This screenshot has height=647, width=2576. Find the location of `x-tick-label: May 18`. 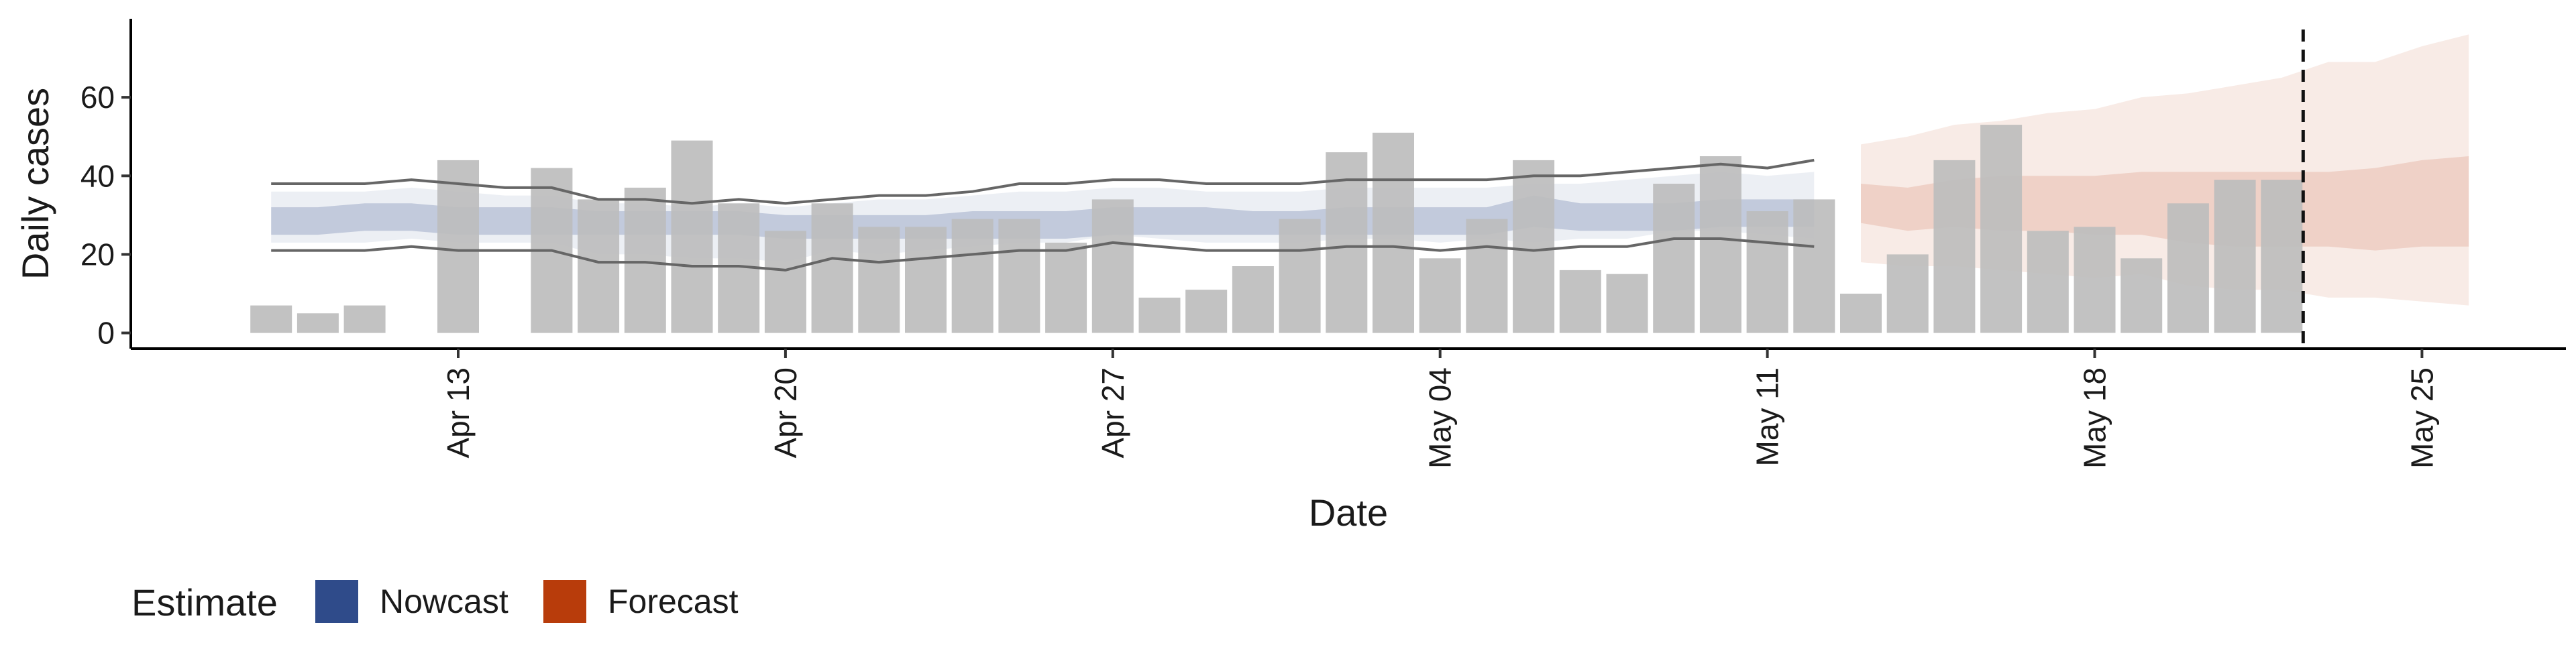

x-tick-label: May 18 is located at coordinates (2095, 418).